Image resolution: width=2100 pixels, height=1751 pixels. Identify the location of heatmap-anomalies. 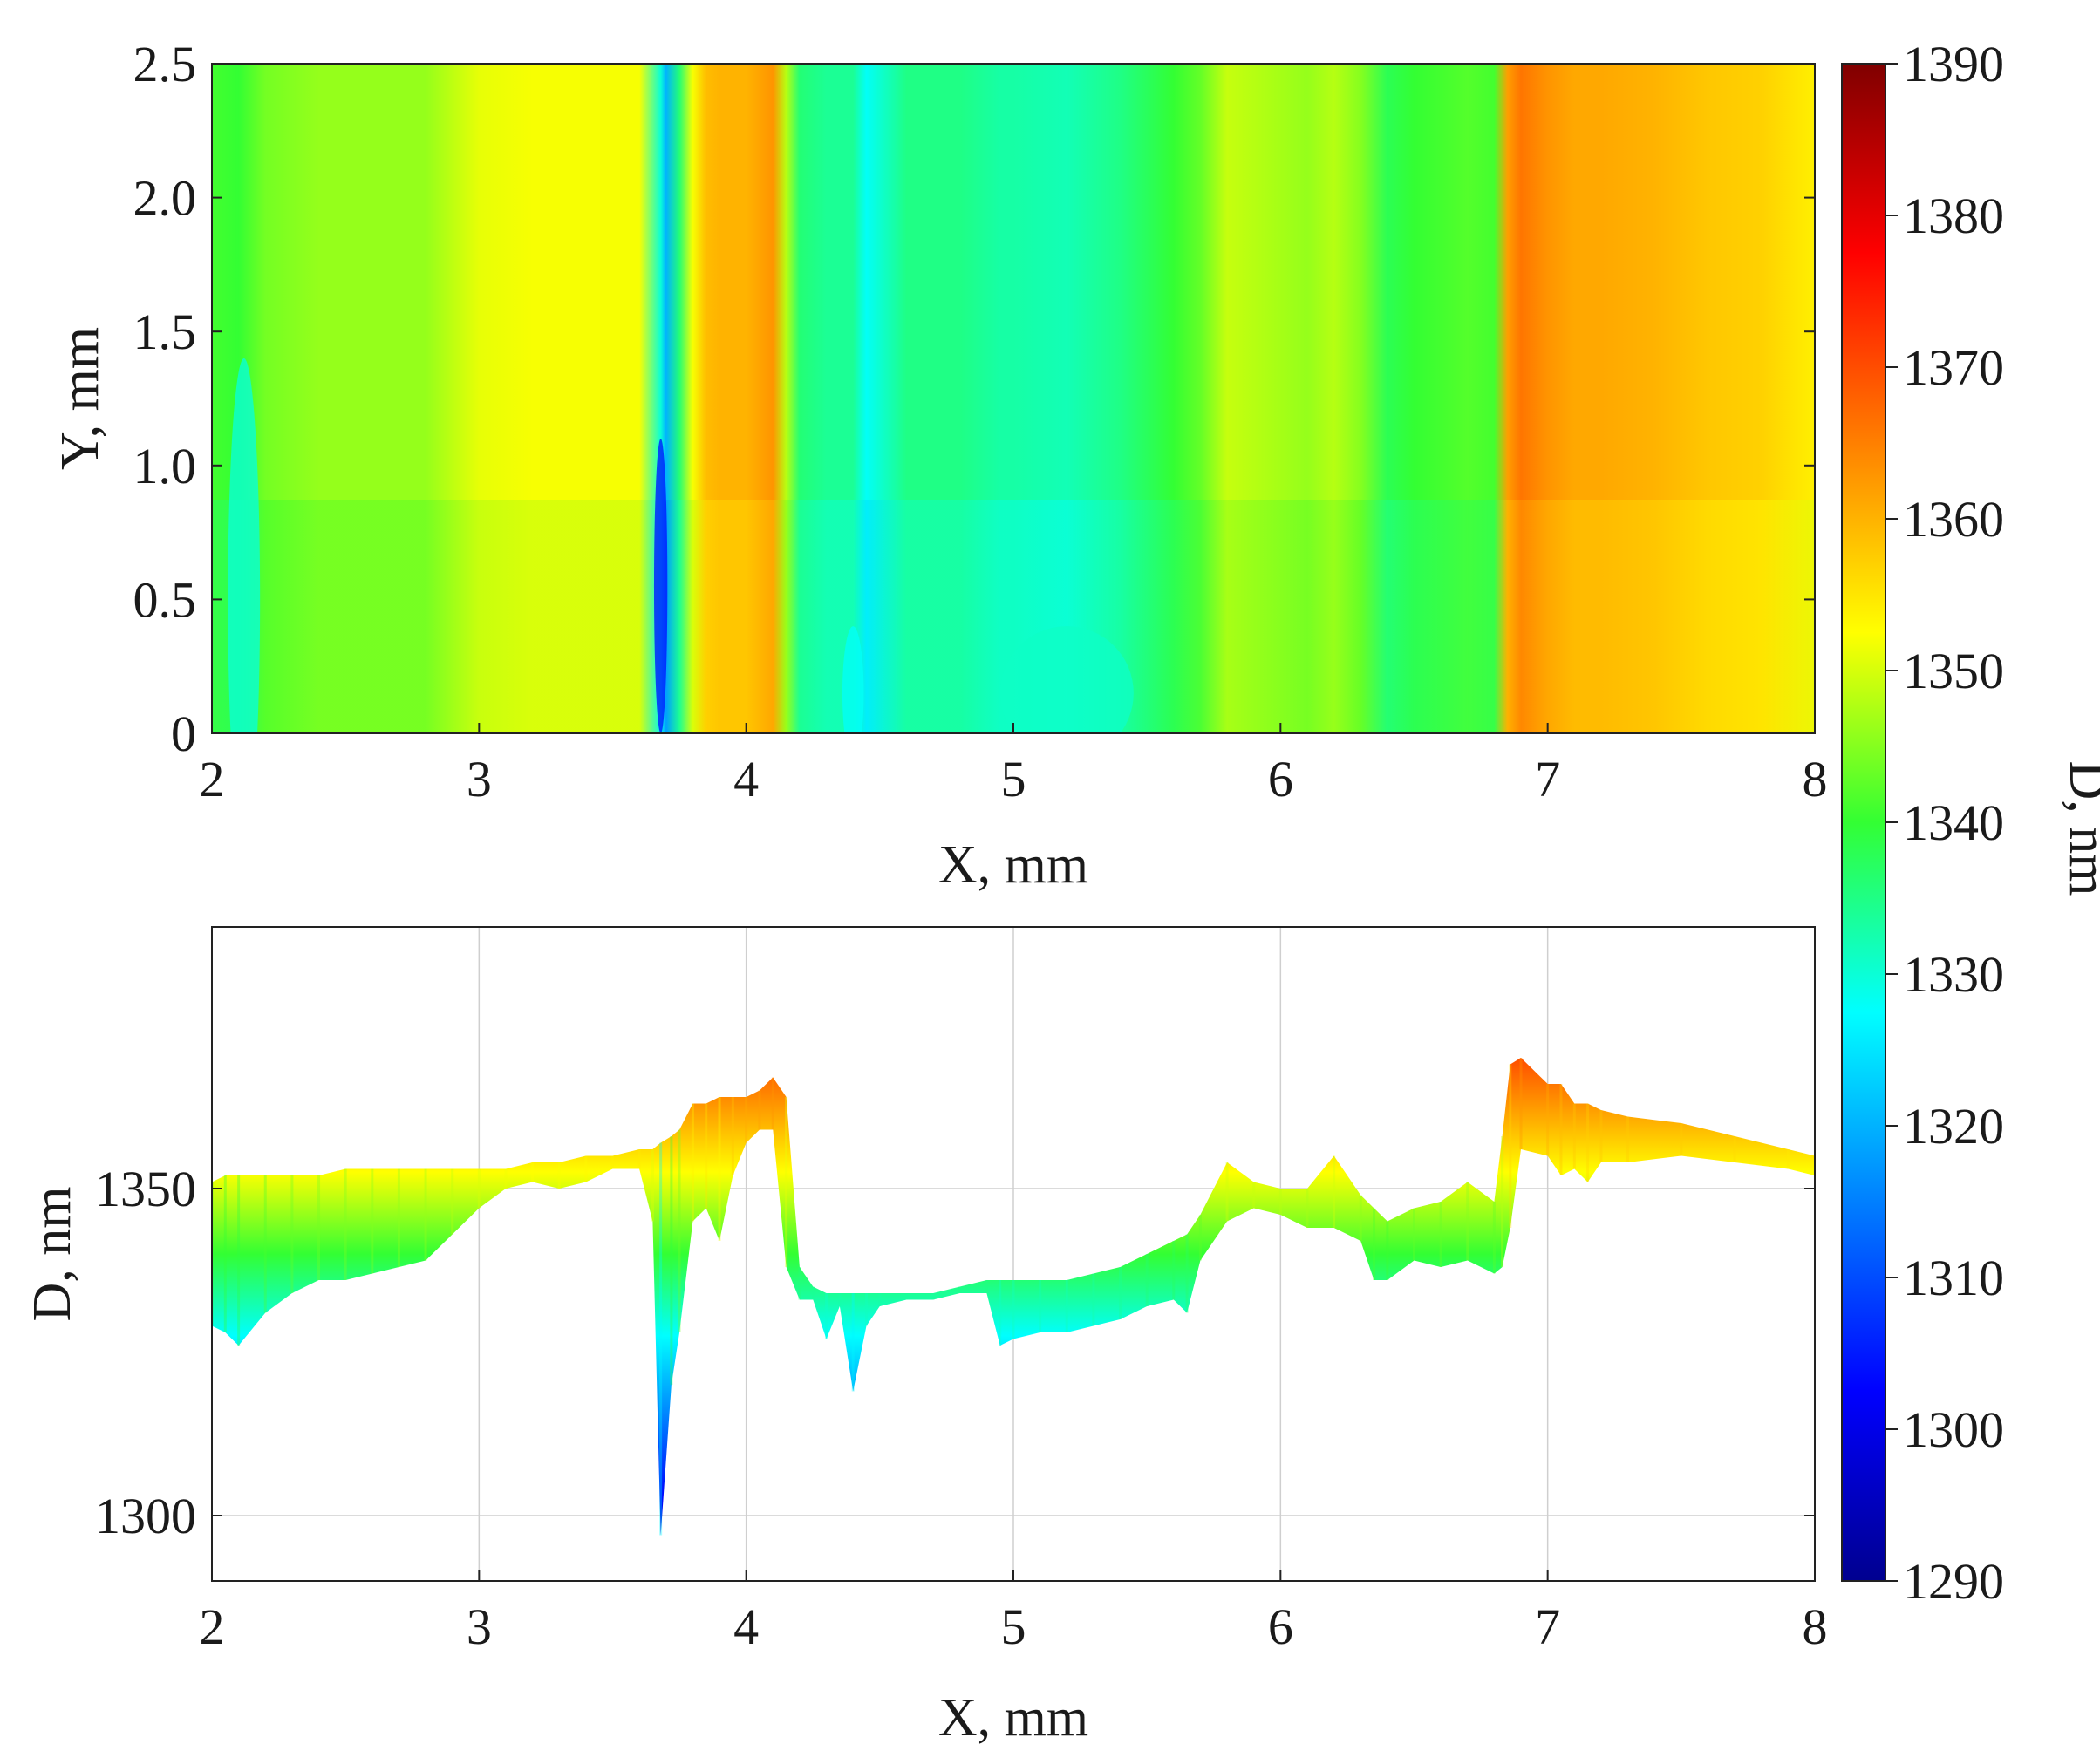
(681, 545).